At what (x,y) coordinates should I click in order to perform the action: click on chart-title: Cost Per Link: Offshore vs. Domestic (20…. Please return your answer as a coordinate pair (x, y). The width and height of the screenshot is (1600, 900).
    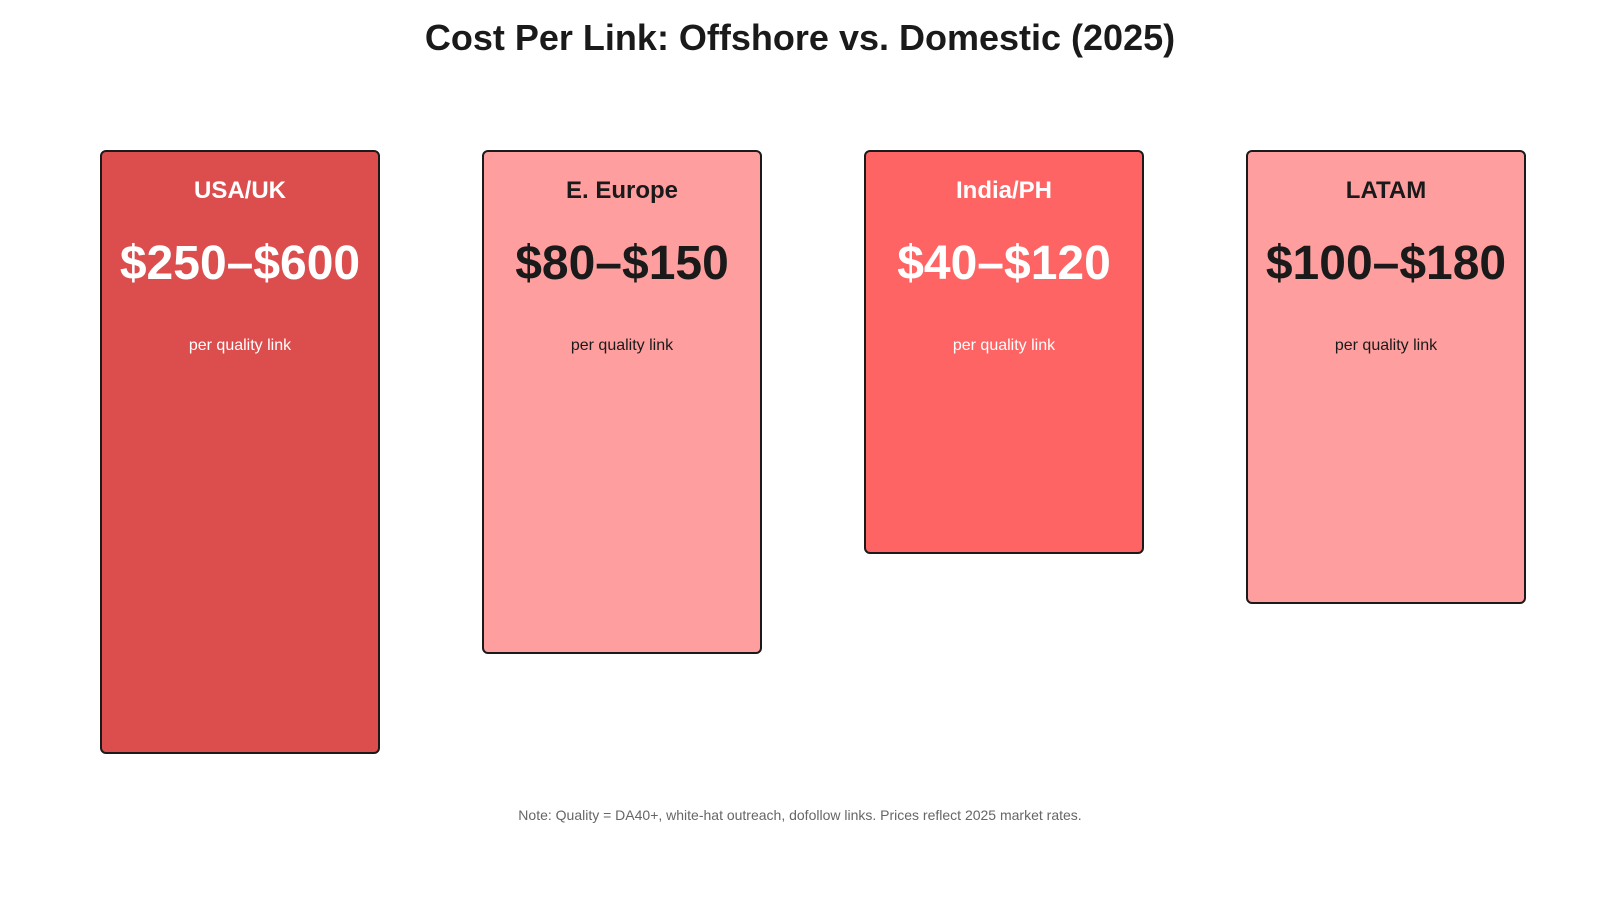
    Looking at the image, I should click on (800, 37).